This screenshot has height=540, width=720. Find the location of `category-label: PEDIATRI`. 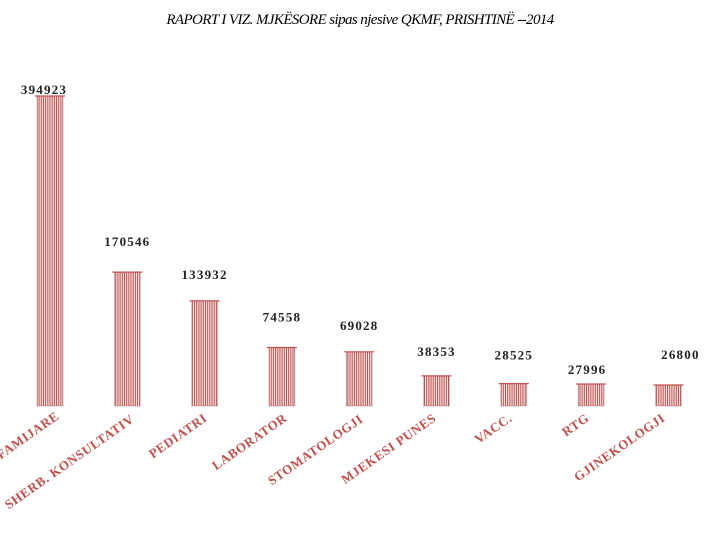

category-label: PEDIATRI is located at coordinates (178, 435).